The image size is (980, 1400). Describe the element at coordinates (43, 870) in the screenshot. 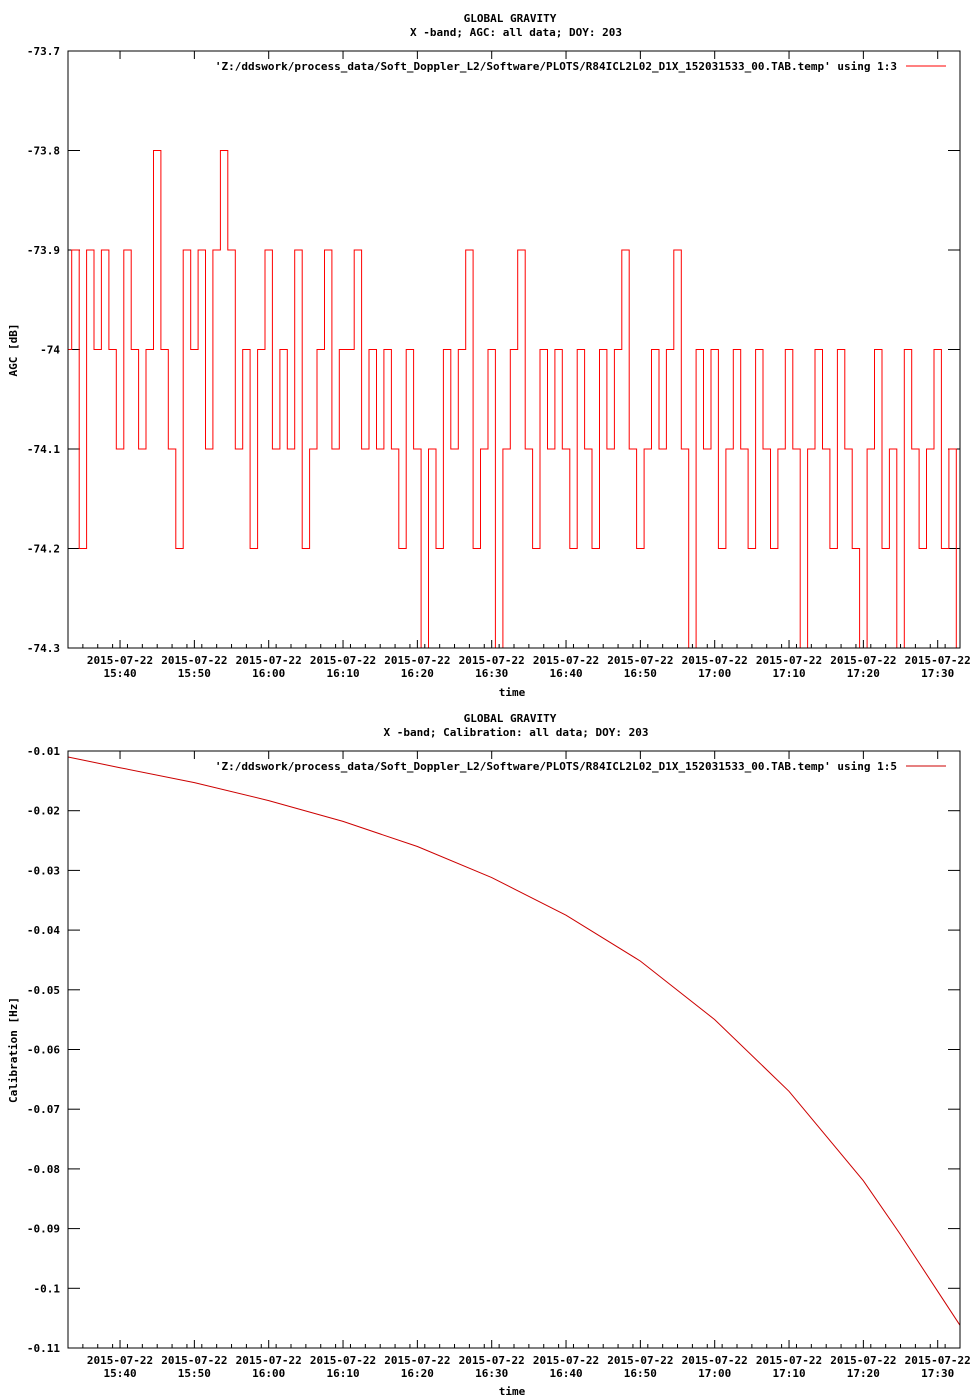

I see `y-tick-label: -0.03` at that location.